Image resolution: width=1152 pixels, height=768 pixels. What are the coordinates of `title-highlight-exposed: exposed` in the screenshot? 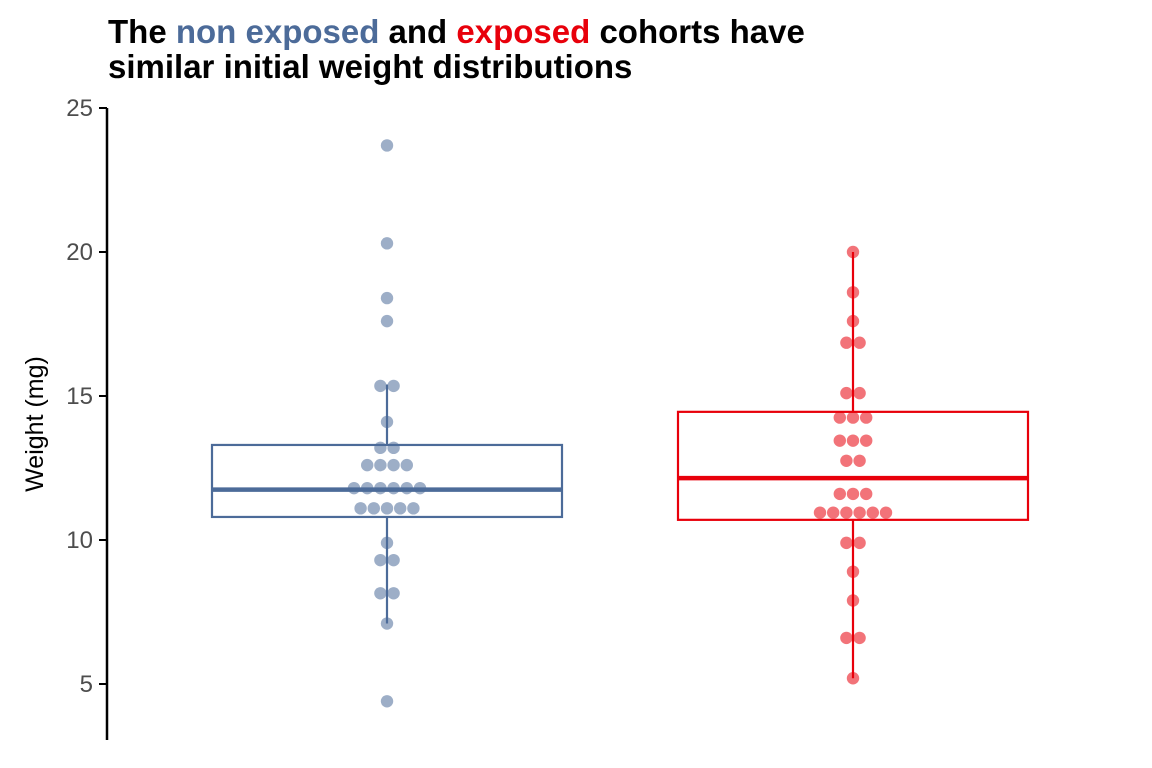 It's located at (523, 31).